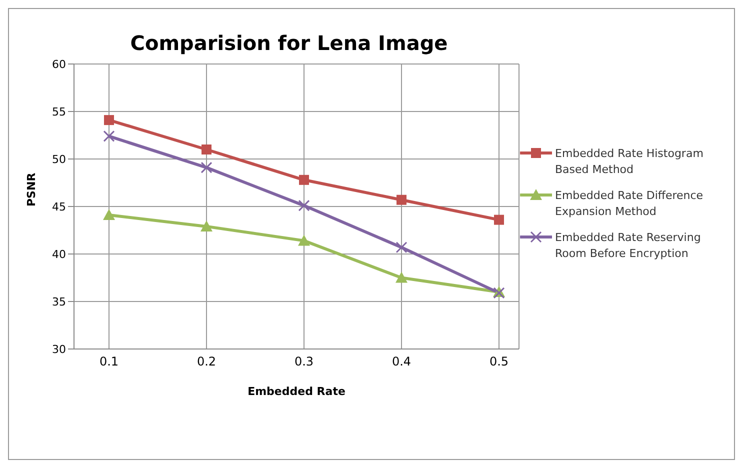 Image resolution: width=741 pixels, height=472 pixels. What do you see at coordinates (59, 254) in the screenshot?
I see `y-tick-label: 40` at bounding box center [59, 254].